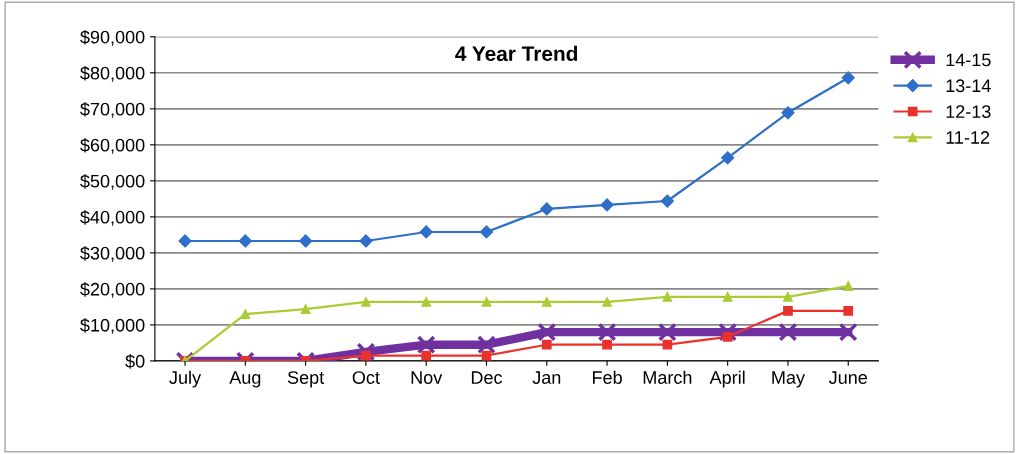 The width and height of the screenshot is (1019, 454). Describe the element at coordinates (968, 137) in the screenshot. I see `legend-label: 11-12` at that location.